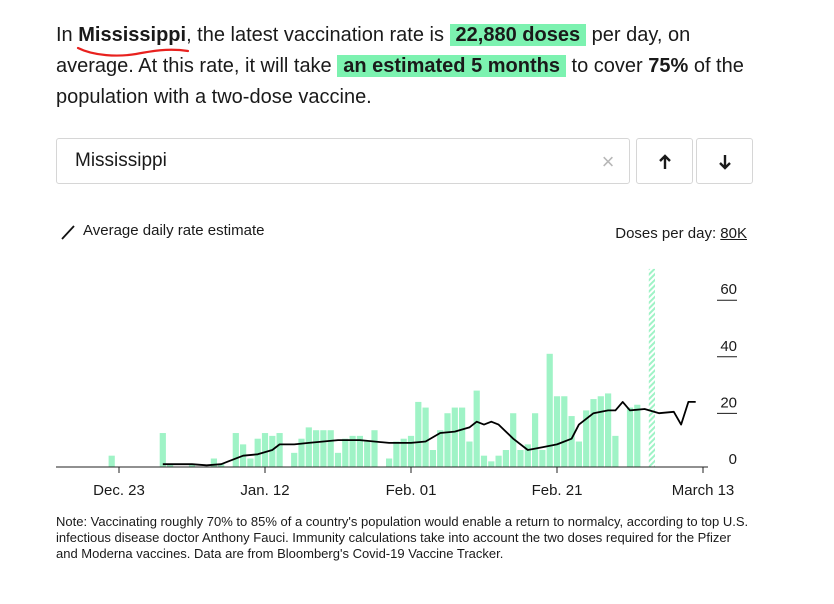 This screenshot has height=604, width=834. I want to click on x-tick-label: Feb. 01, so click(411, 490).